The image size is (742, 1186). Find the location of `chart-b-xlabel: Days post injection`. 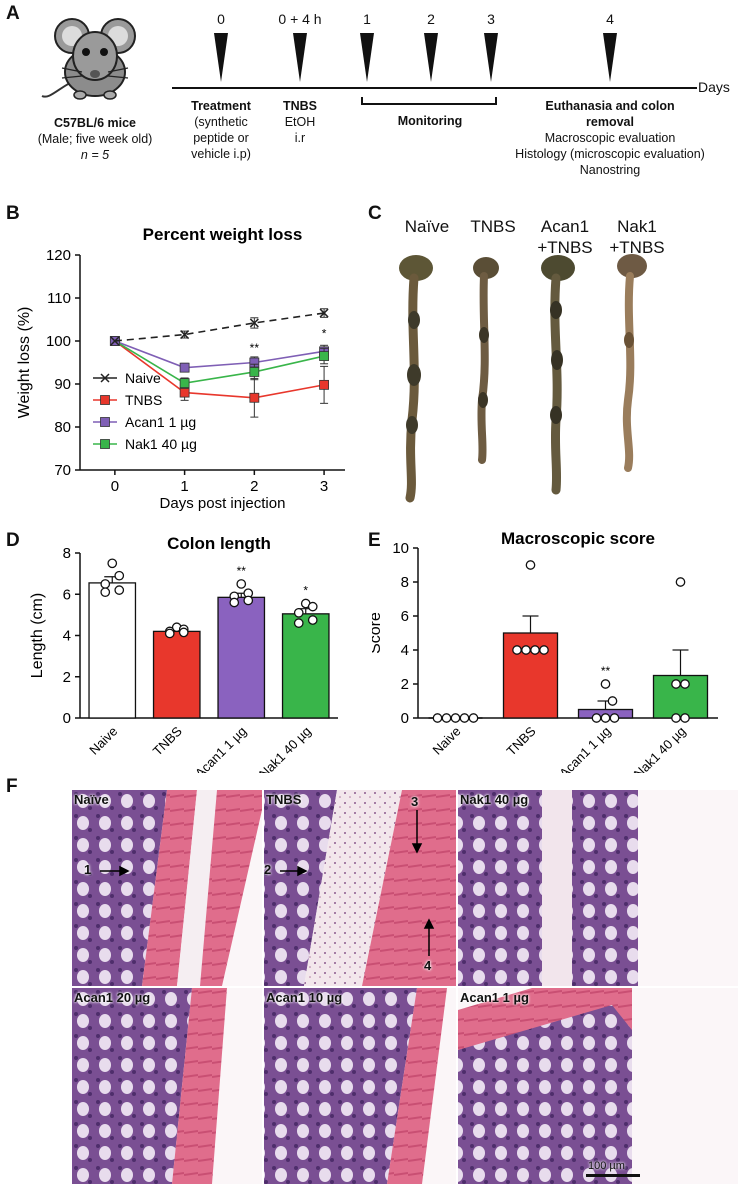

chart-b-xlabel: Days post injection is located at coordinates (223, 503).